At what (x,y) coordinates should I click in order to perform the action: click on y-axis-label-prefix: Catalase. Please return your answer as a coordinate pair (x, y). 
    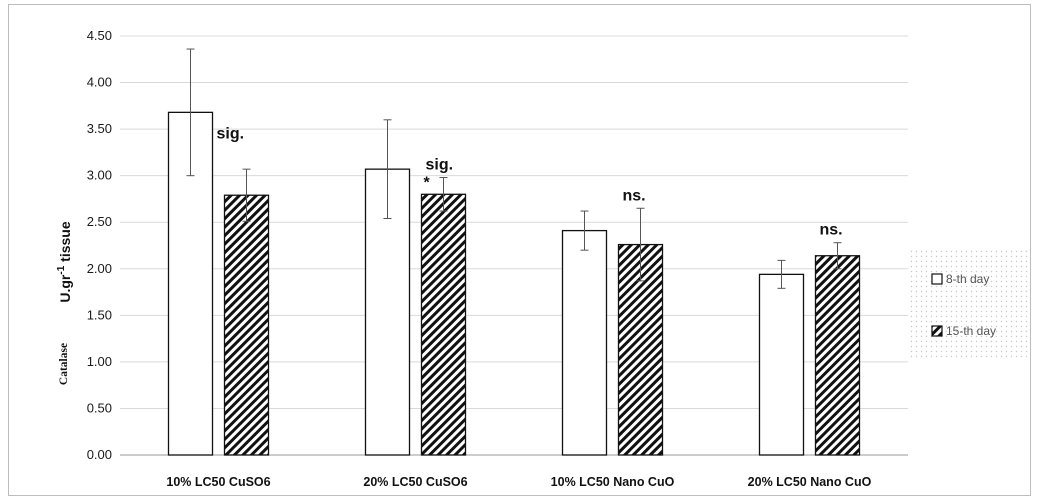
    Looking at the image, I should click on (64, 364).